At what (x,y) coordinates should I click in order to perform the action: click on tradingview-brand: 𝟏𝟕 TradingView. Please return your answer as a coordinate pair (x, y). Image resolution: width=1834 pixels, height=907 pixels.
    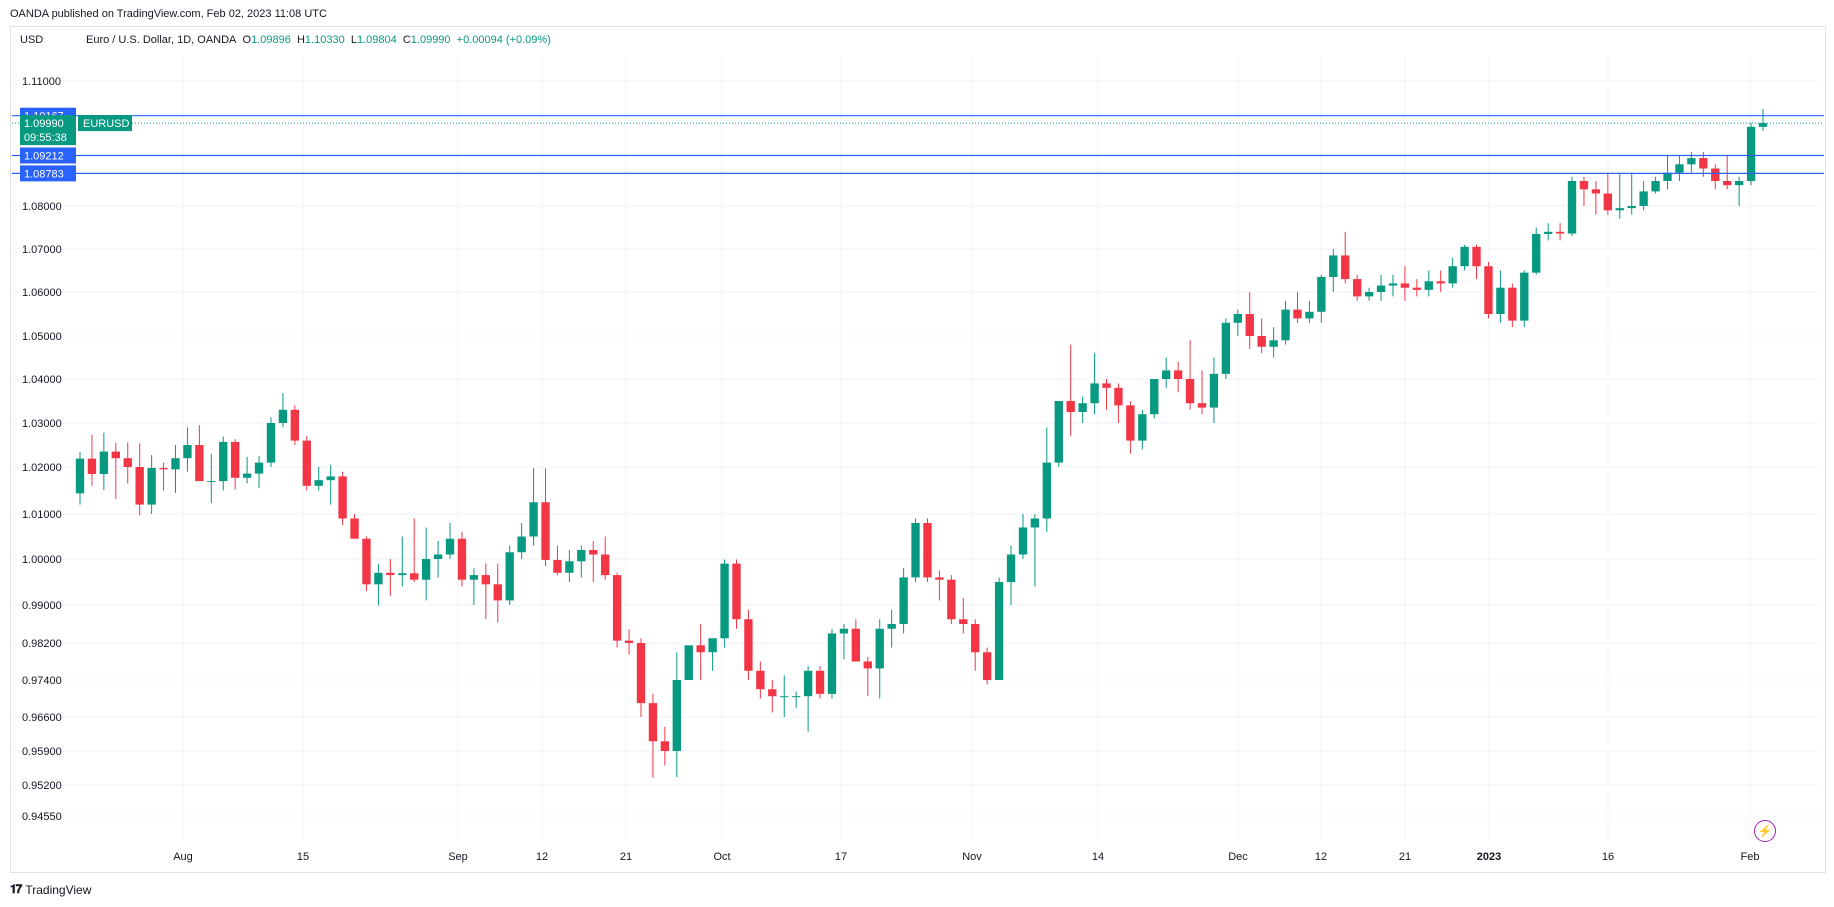
    Looking at the image, I should click on (50, 889).